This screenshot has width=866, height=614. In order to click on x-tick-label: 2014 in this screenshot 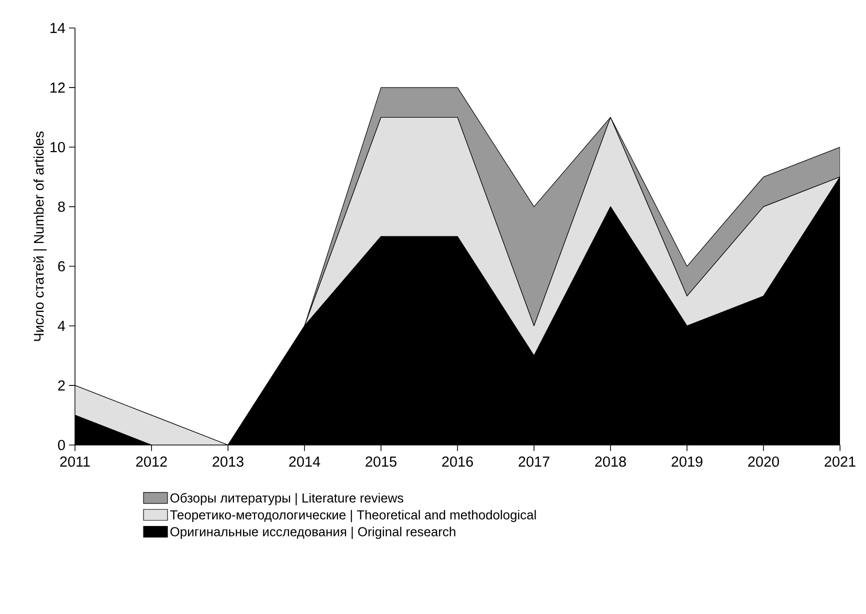, I will do `click(304, 461)`.